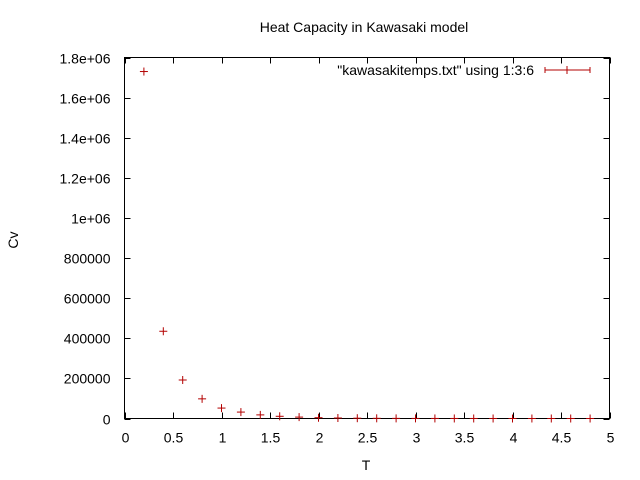  Describe the element at coordinates (366, 465) in the screenshot. I see `x-axis-label: T` at that location.